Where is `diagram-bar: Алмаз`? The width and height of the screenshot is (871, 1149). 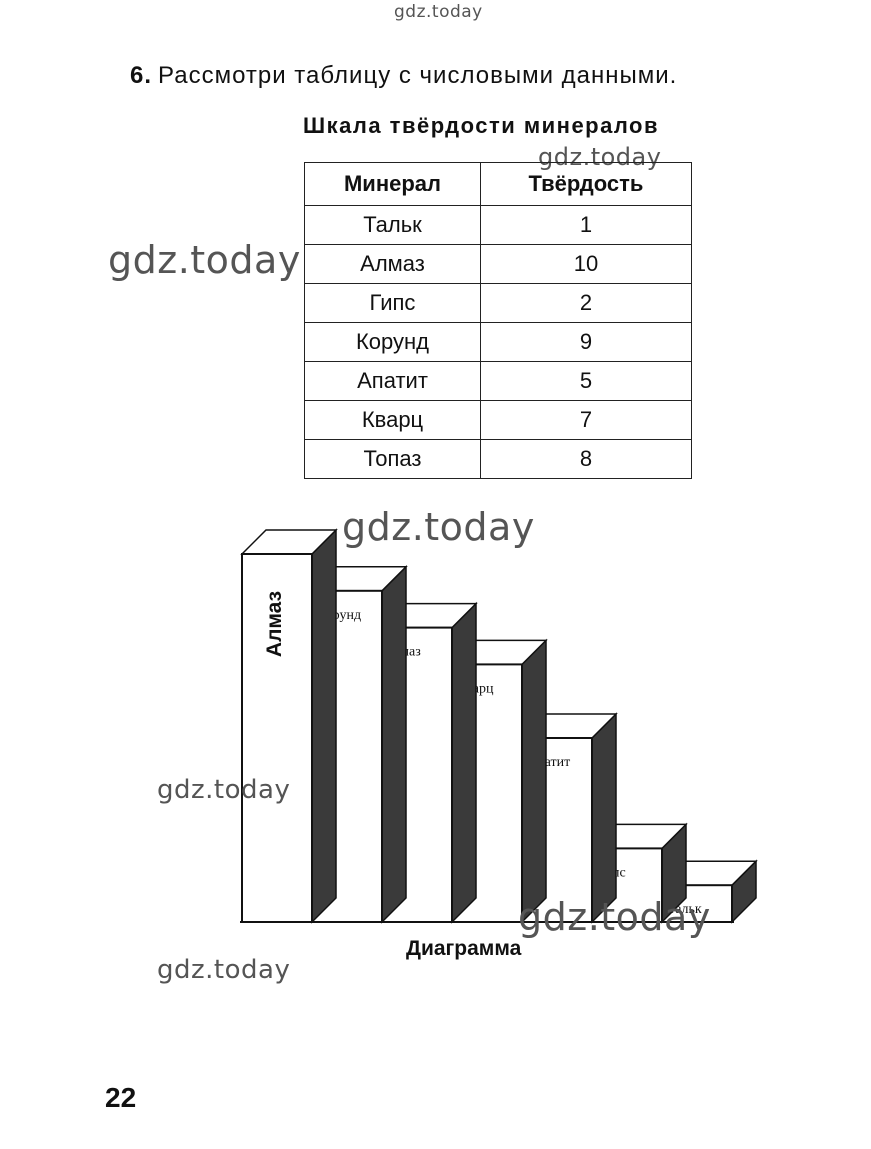 diagram-bar: Алмаз is located at coordinates (289, 726).